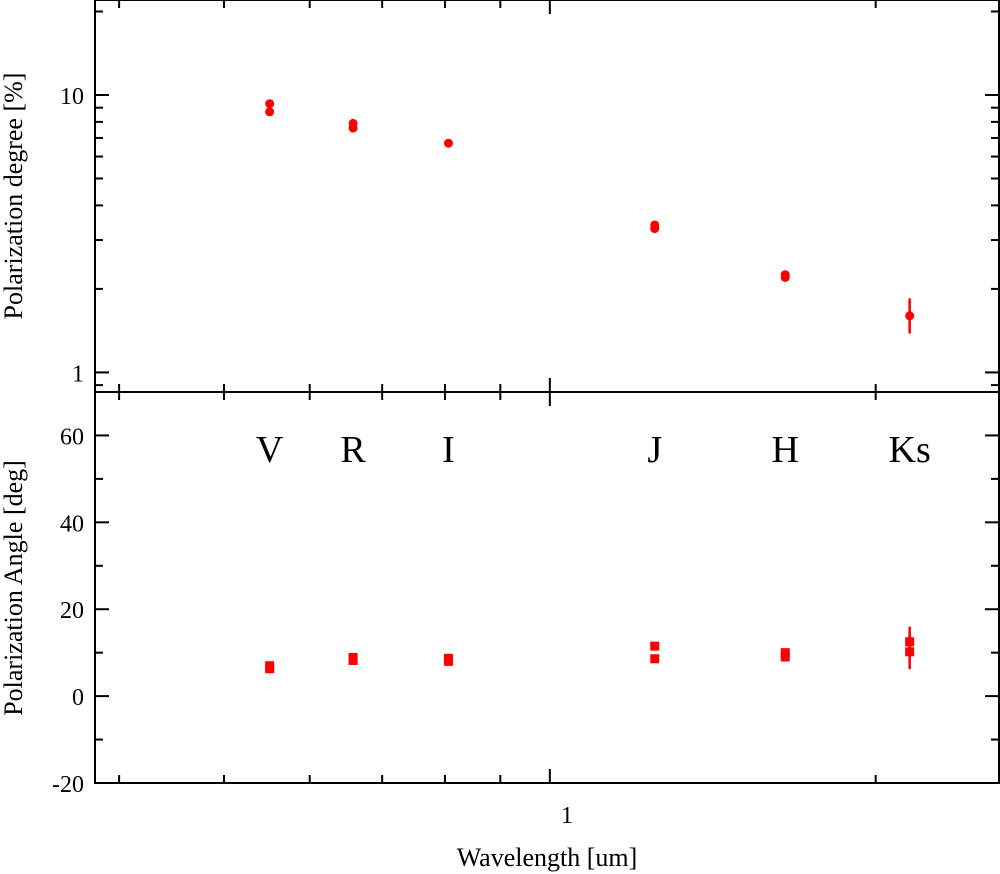 This screenshot has height=874, width=1000. I want to click on xtick-label-1: 1, so click(567, 816).